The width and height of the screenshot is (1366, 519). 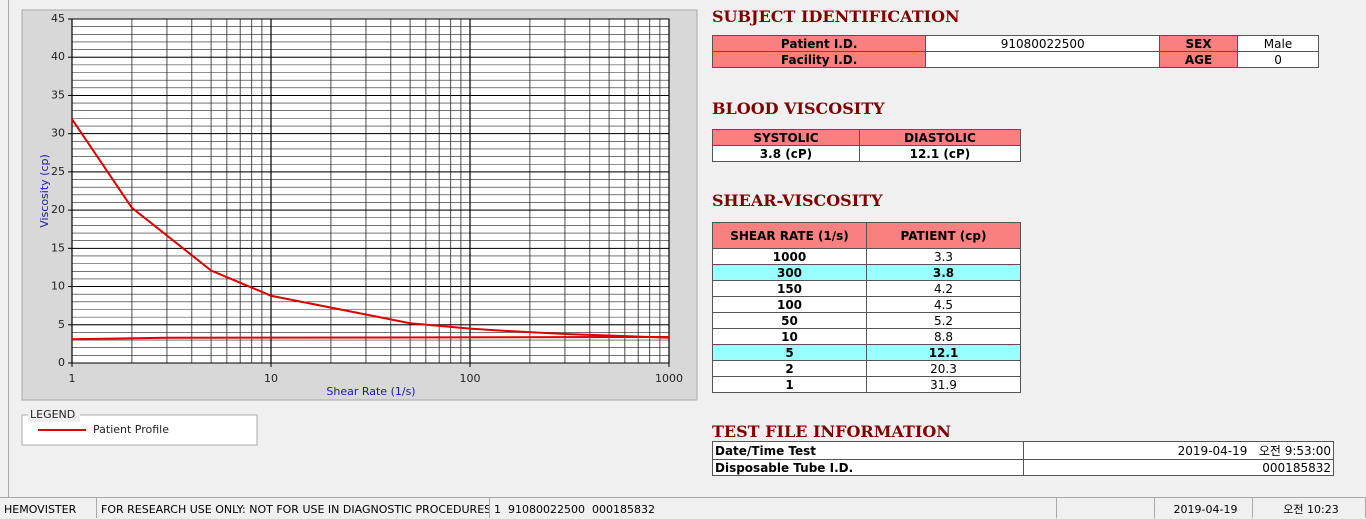 I want to click on legend-label: Patient Profile, so click(x=131, y=429).